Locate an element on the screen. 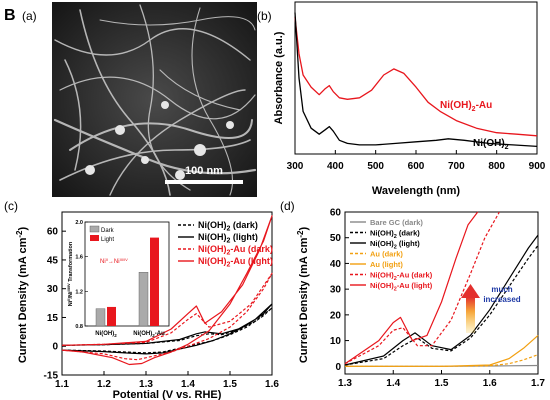 Image resolution: width=550 pixels, height=400 pixels. panel-label-a: (a) is located at coordinates (29, 16).